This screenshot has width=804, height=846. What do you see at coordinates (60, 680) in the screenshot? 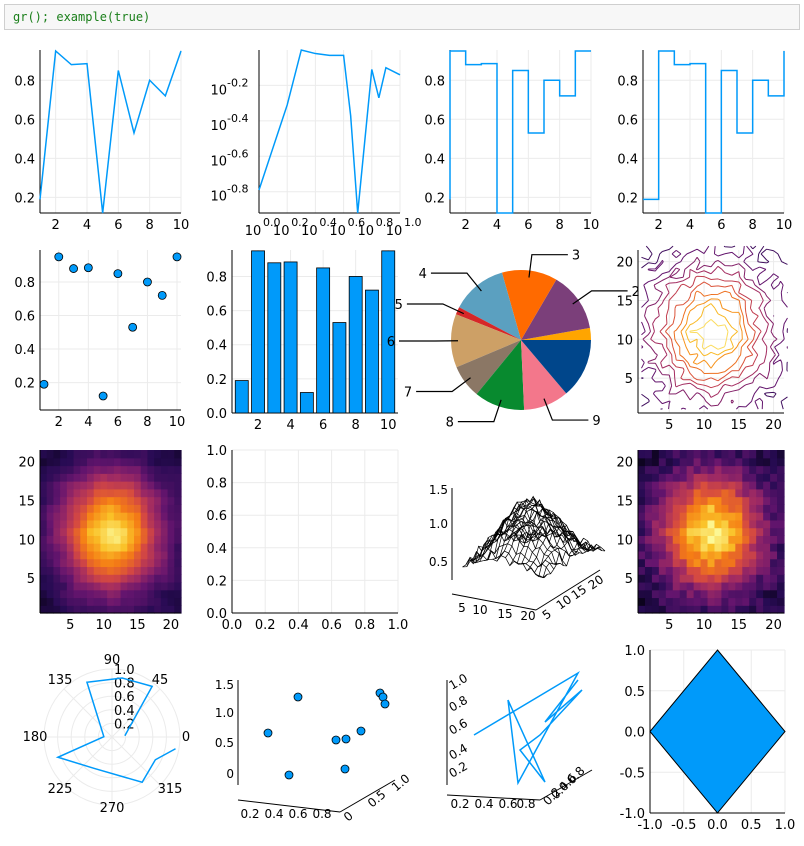
I see `angle-label: 135` at bounding box center [60, 680].